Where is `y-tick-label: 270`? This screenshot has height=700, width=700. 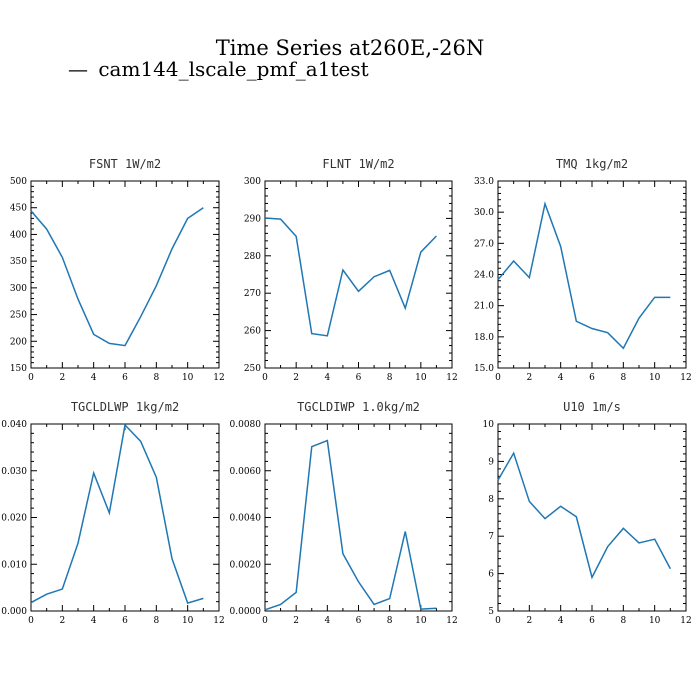
y-tick-label: 270 is located at coordinates (252, 294).